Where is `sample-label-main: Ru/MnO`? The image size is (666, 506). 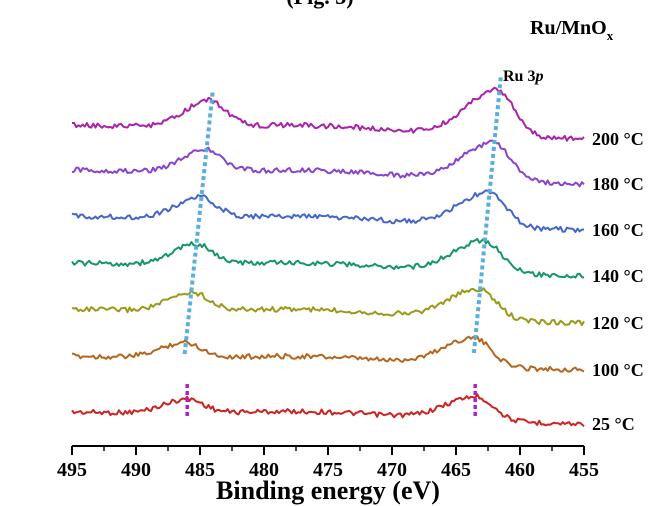
sample-label-main: Ru/MnO is located at coordinates (568, 28).